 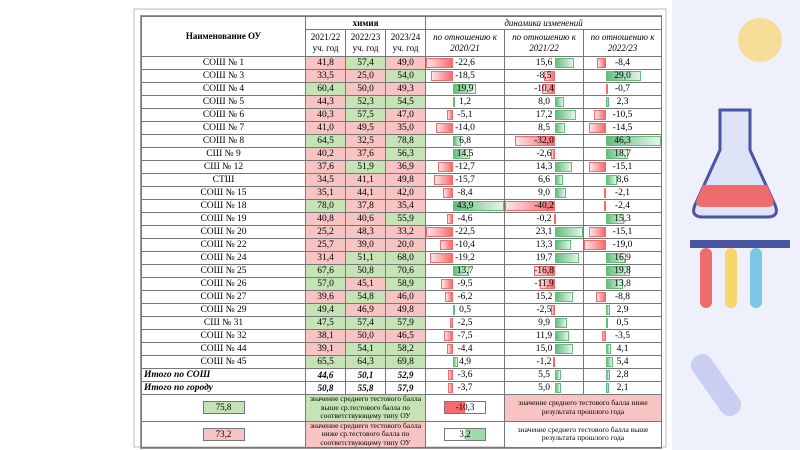 What do you see at coordinates (465, 310) in the screenshot?
I see `dynamics-value: 0,5` at bounding box center [465, 310].